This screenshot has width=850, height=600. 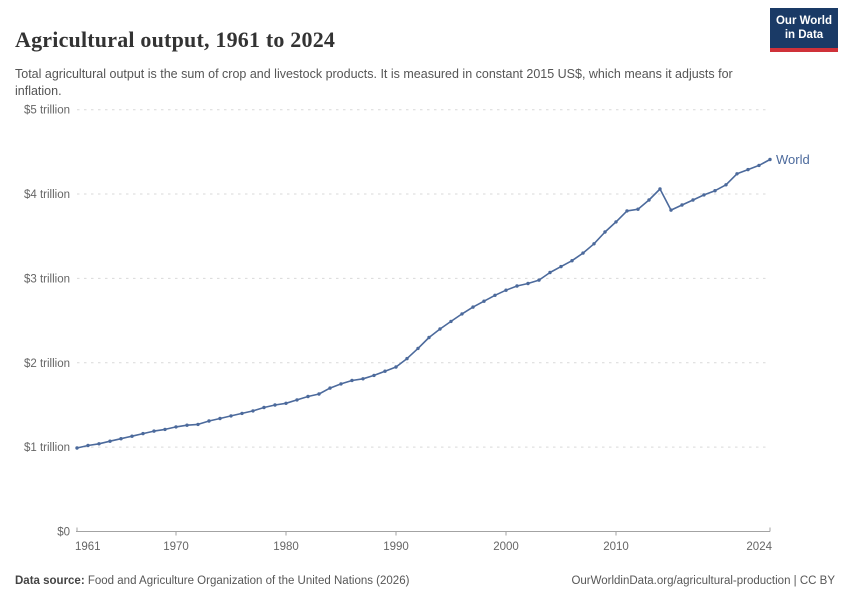 What do you see at coordinates (47, 364) in the screenshot?
I see `y-axis-label: $2 trillion` at bounding box center [47, 364].